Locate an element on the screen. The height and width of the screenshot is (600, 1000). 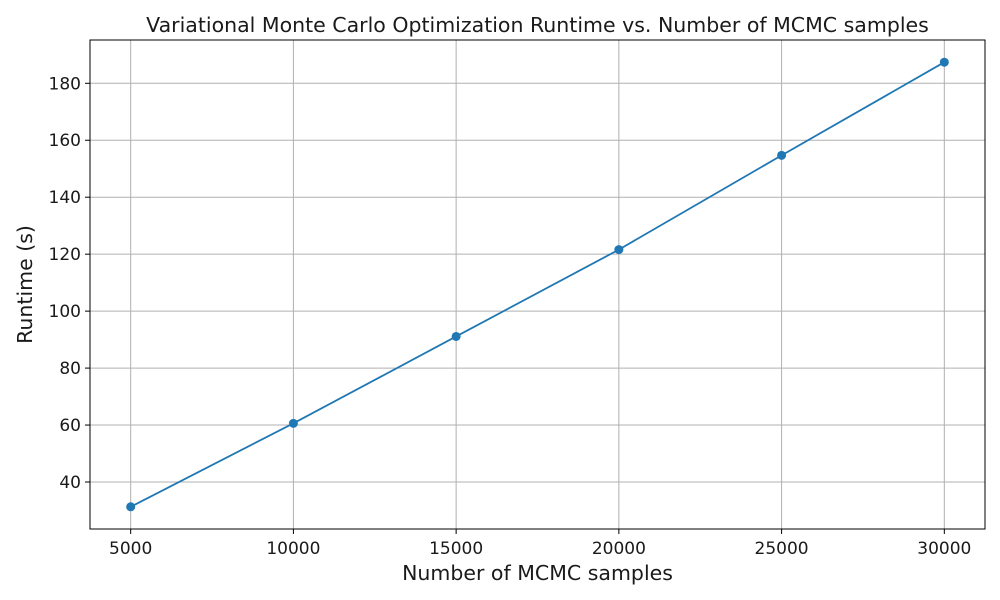
y-tick-label: 60 is located at coordinates (70, 426).